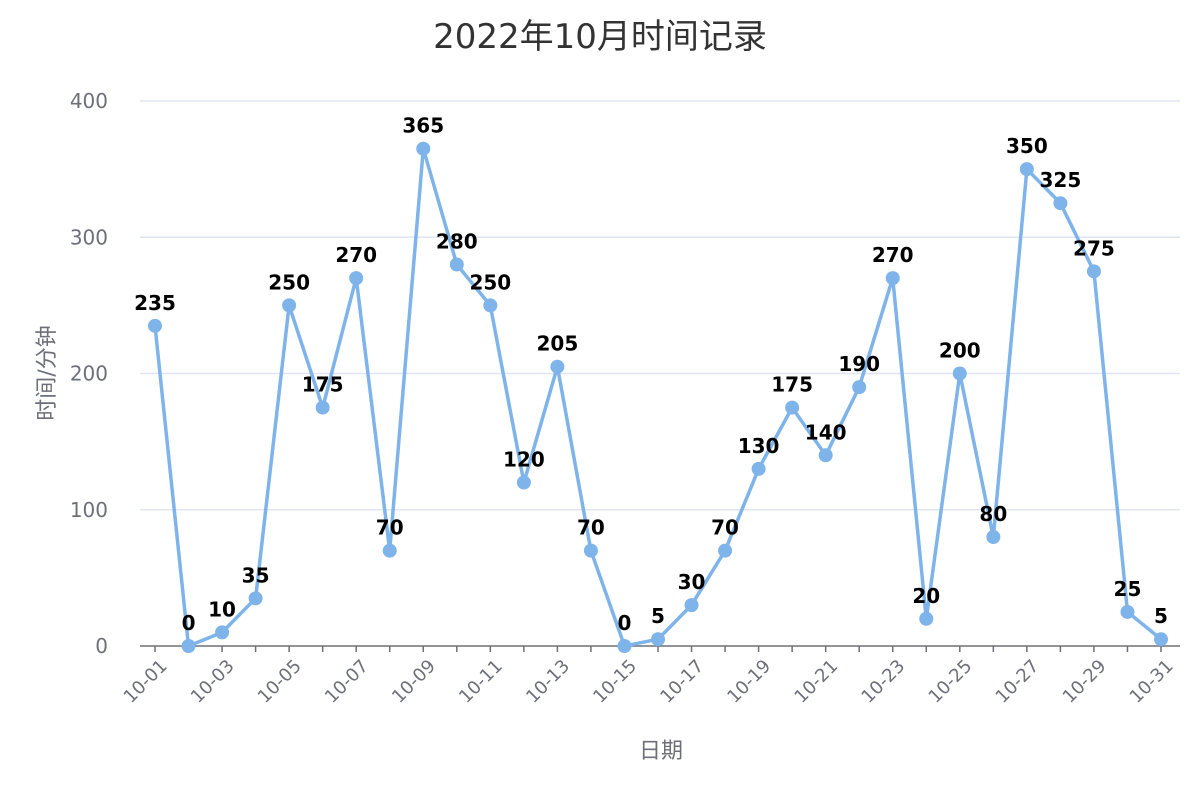 Image resolution: width=1200 pixels, height=800 pixels. Describe the element at coordinates (960, 351) in the screenshot. I see `data-label: 200` at that location.